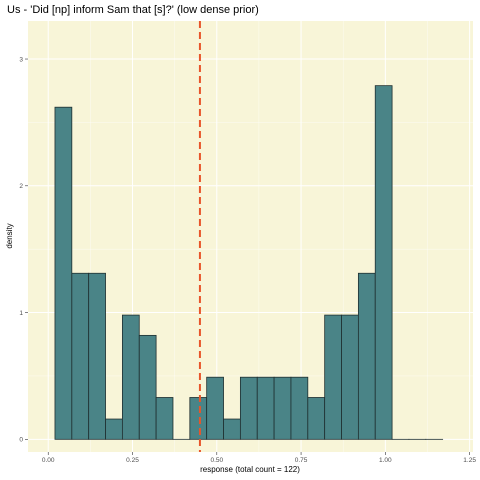 This screenshot has width=480, height=480. What do you see at coordinates (469, 460) in the screenshot?
I see `x-tick-label: 1.25` at bounding box center [469, 460].